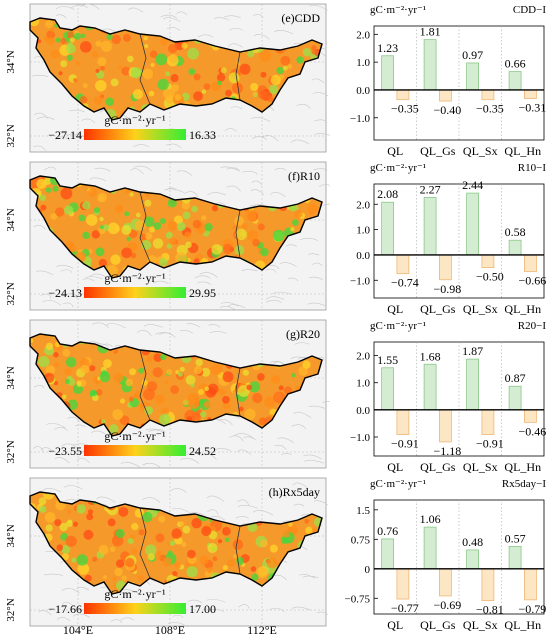 The image size is (550, 640). What do you see at coordinates (65, 135) in the screenshot?
I see `colorbar-min-label: −27.14` at bounding box center [65, 135].